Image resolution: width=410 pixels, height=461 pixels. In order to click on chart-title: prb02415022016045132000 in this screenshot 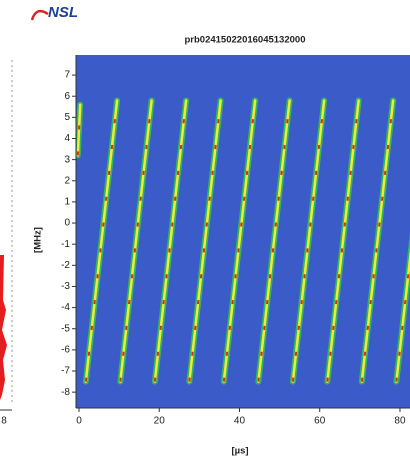, I will do `click(245, 40)`.